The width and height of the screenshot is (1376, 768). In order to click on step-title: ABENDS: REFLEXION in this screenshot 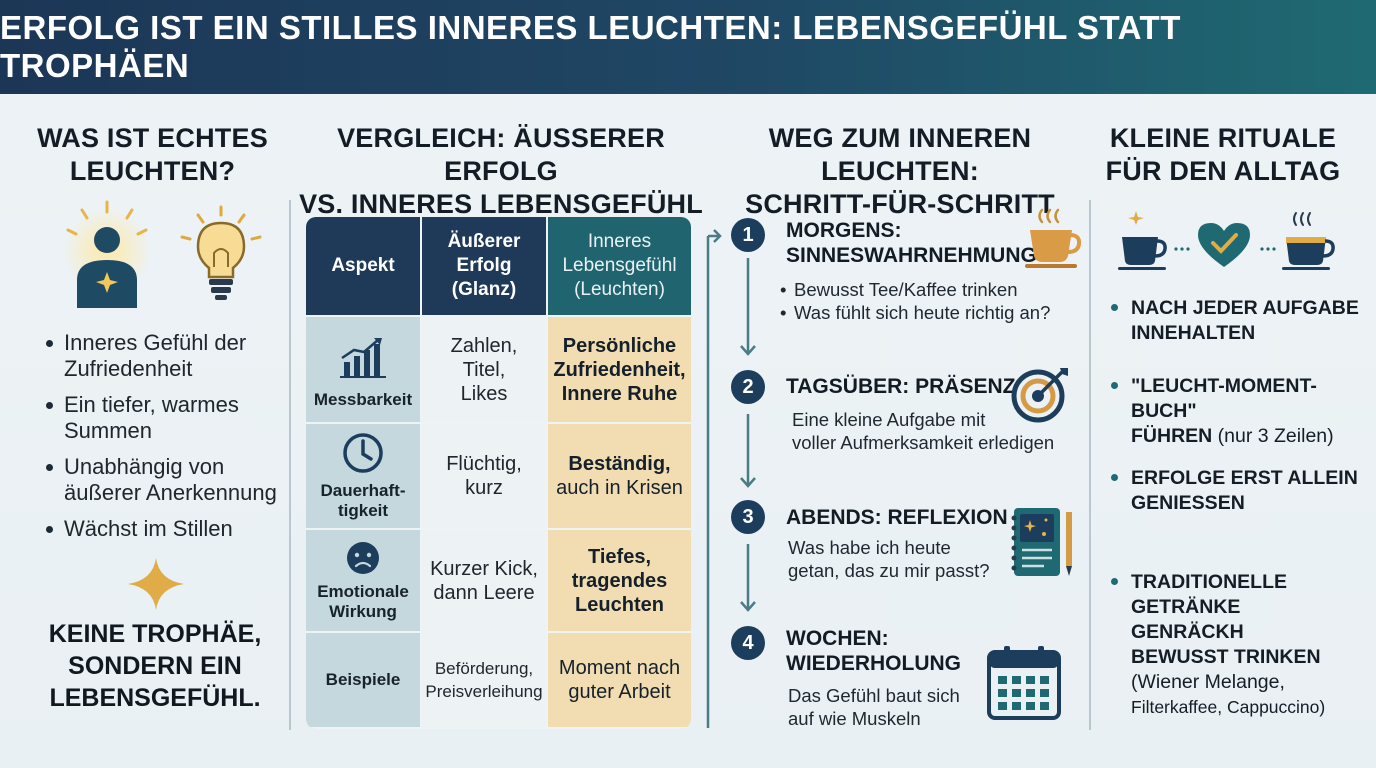, I will do `click(897, 517)`.